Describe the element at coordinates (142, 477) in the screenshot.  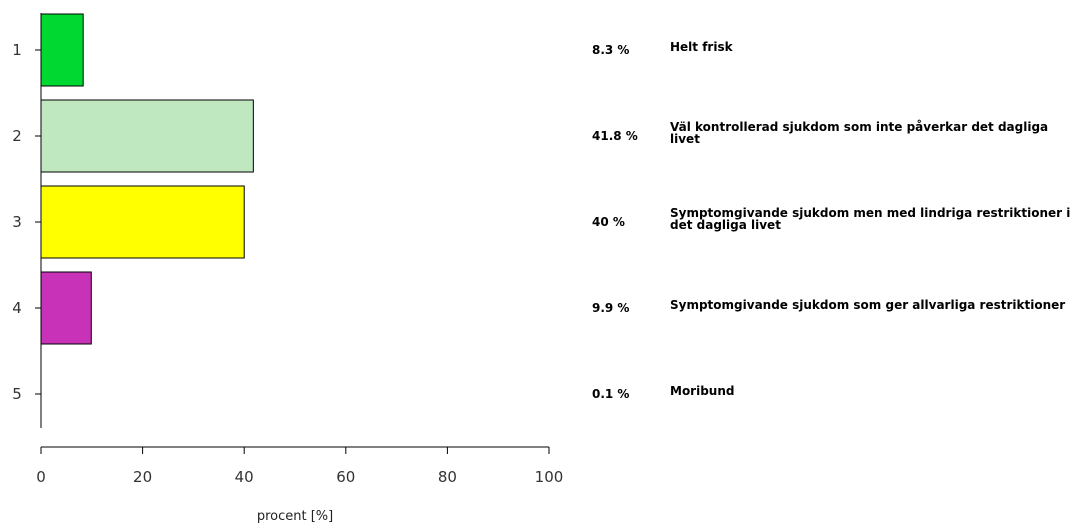
I see `x-tick-label-20: 20` at that location.